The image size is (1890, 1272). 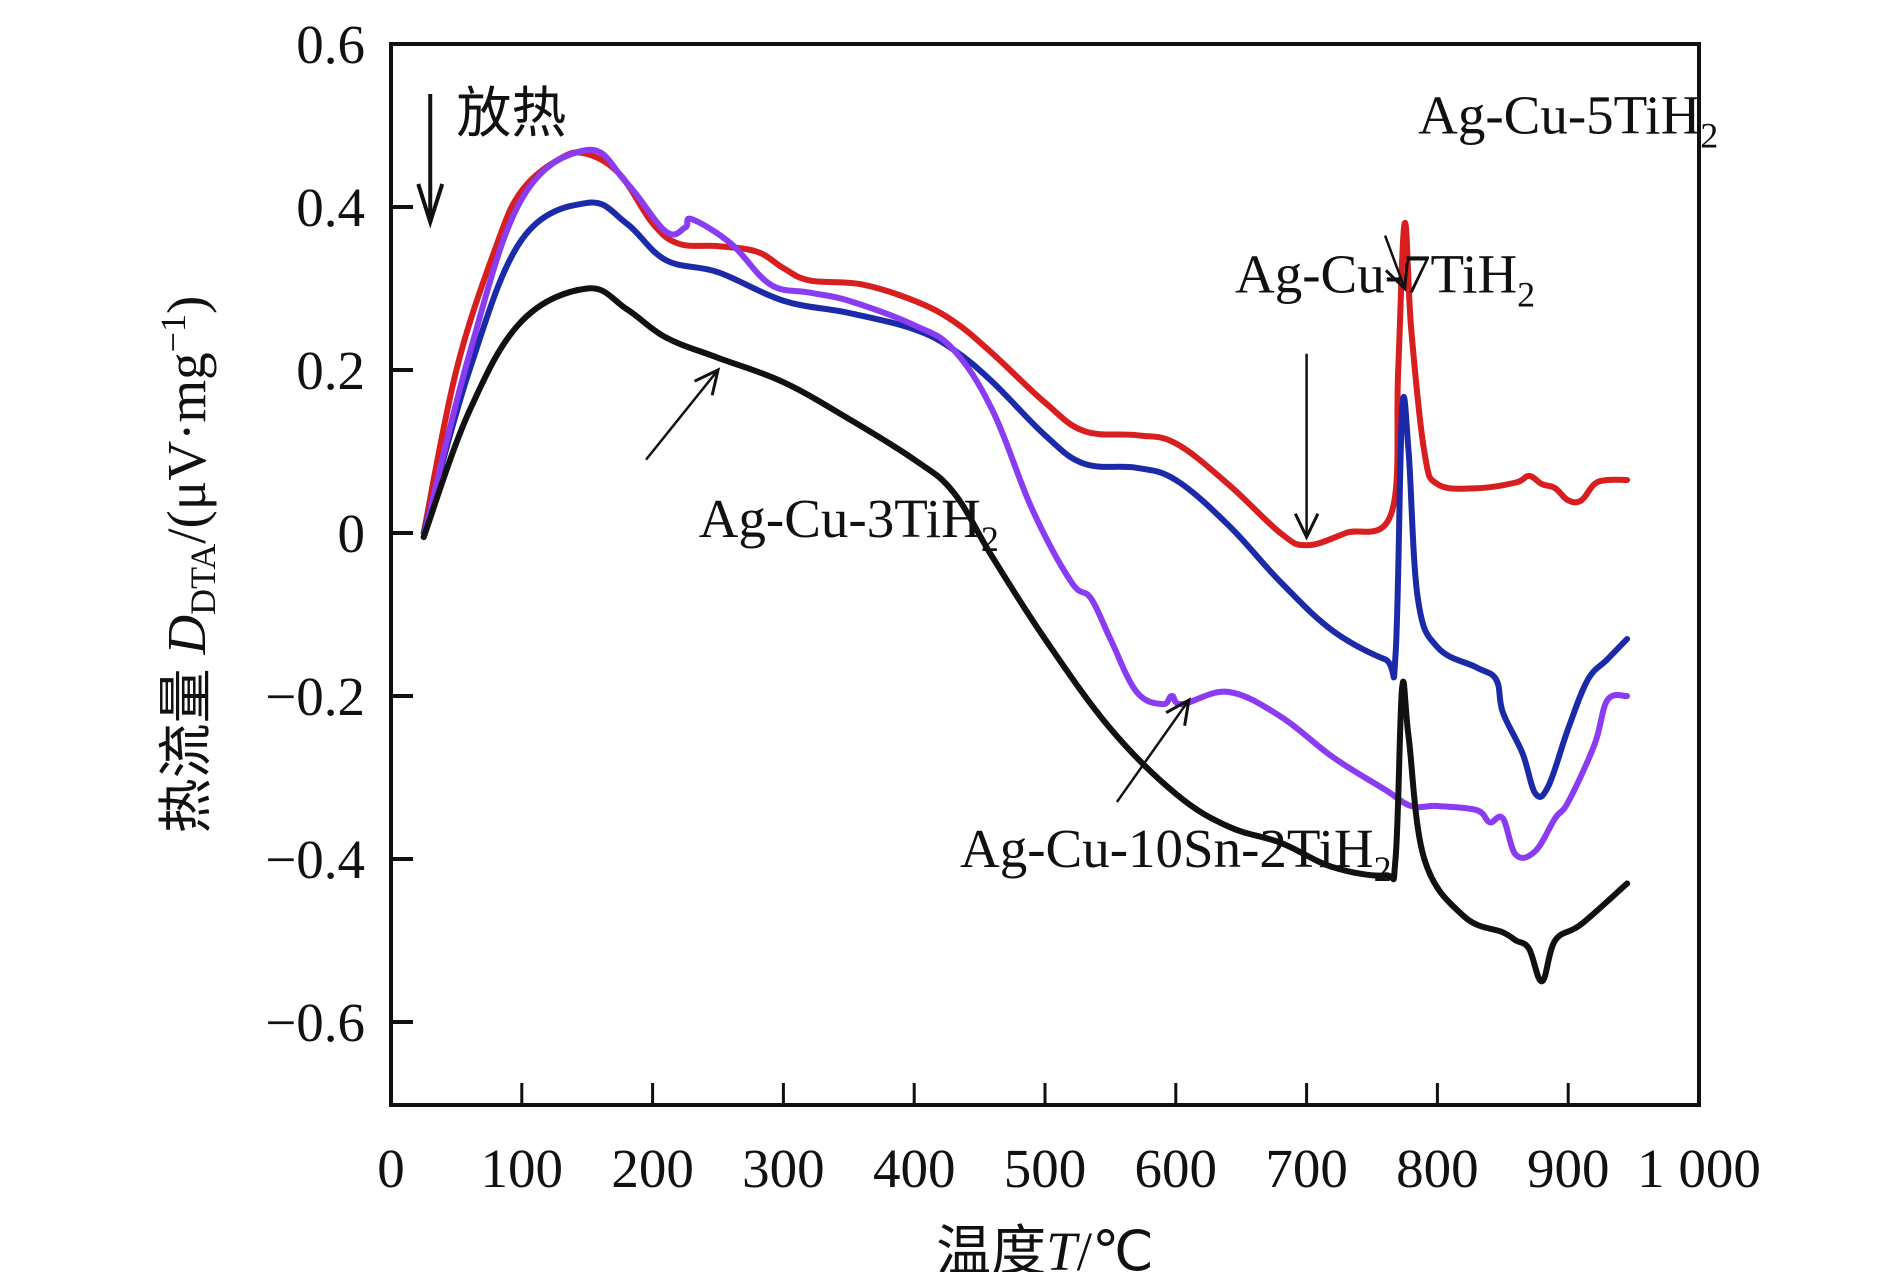 What do you see at coordinates (1152, 751) in the screenshot?
I see `arrow-ag-cu-10sn-2tih2` at bounding box center [1152, 751].